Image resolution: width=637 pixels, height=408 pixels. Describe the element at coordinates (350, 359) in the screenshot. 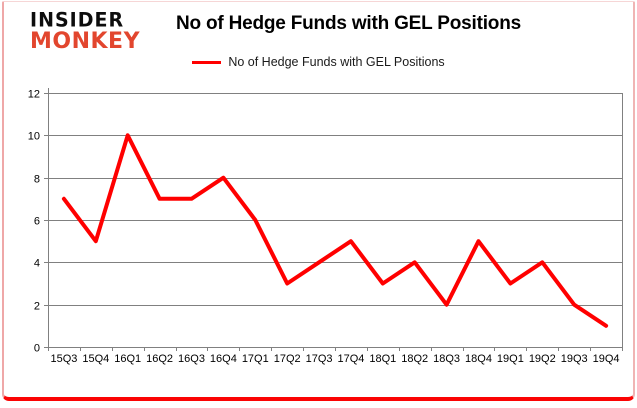

I see `x-tick-label: 17Q4` at that location.